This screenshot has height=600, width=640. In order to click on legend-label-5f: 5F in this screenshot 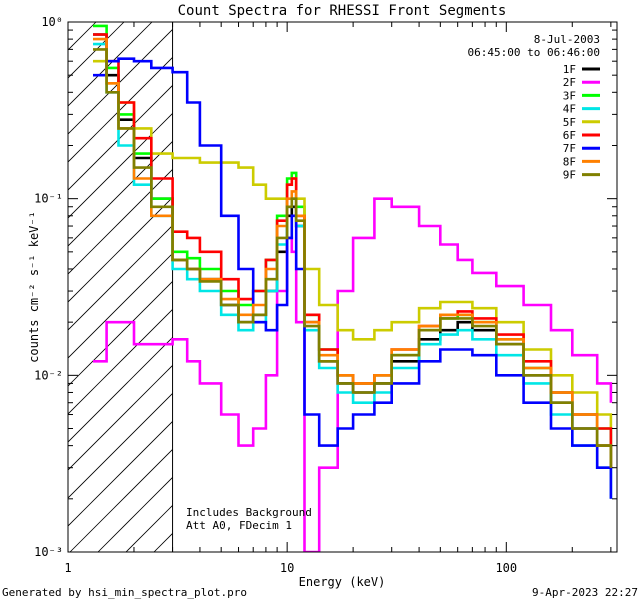, I will do `click(569, 122)`.